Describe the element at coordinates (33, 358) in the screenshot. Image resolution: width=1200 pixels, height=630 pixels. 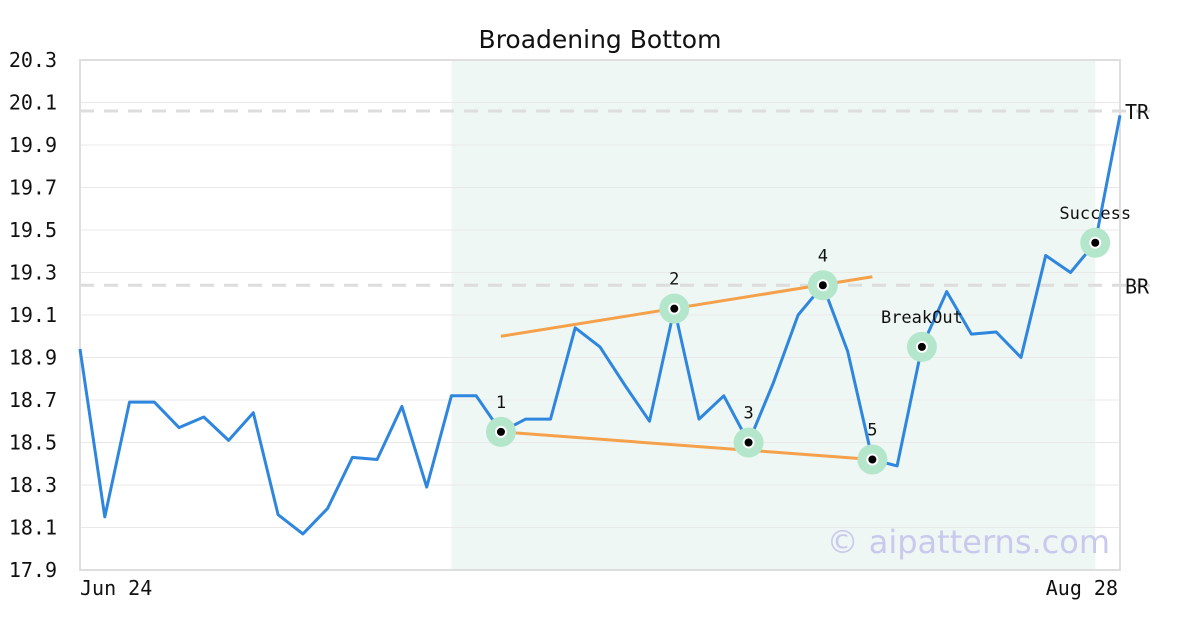
I see `y-tick-label: 18.9` at that location.